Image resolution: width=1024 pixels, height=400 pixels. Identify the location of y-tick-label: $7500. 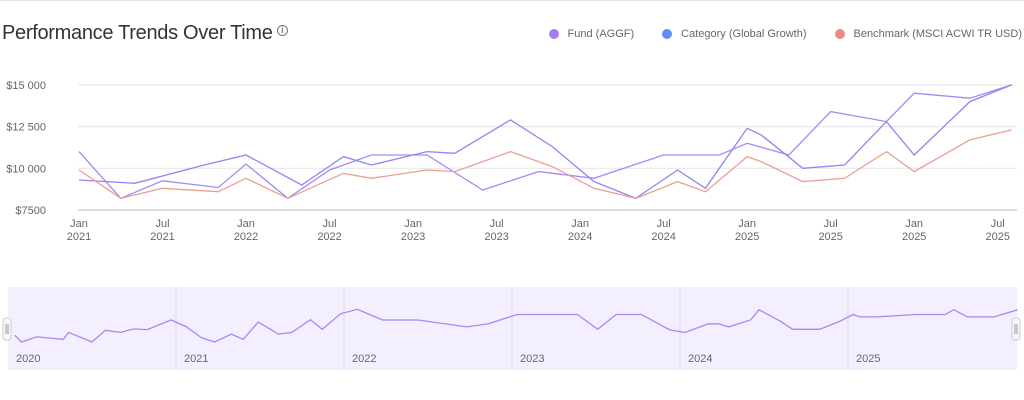
(30, 211).